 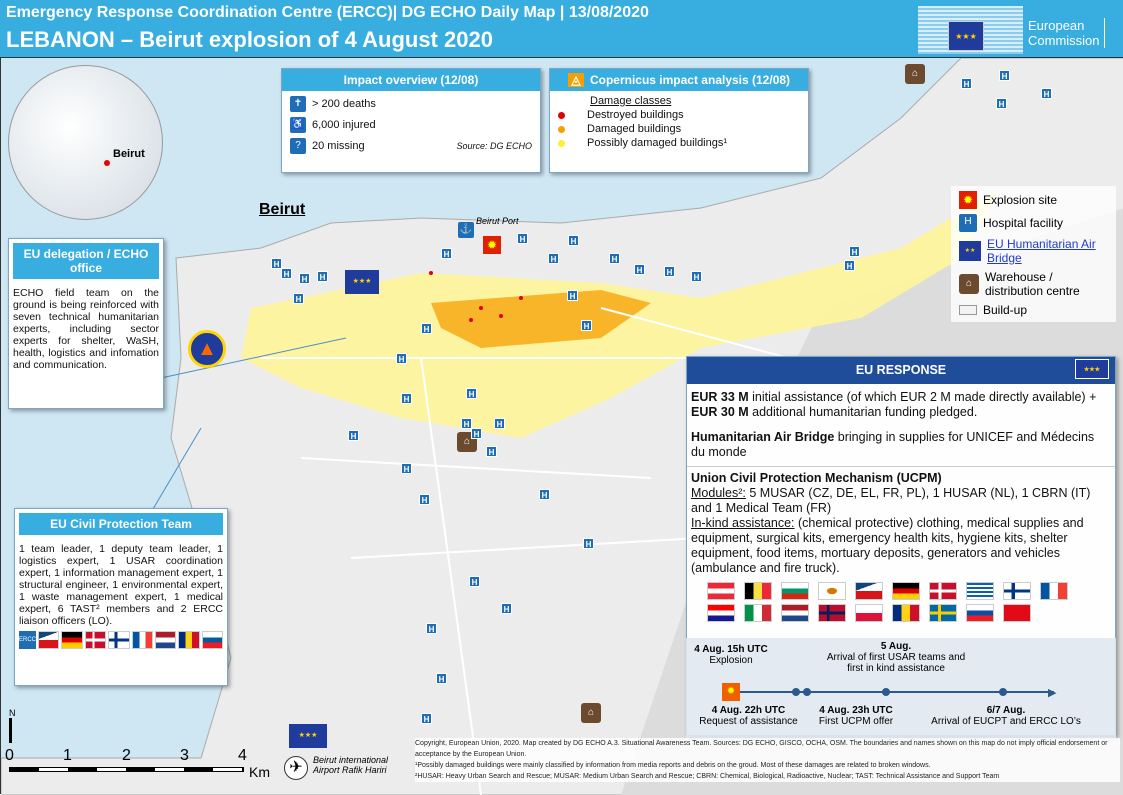 What do you see at coordinates (344, 125) in the screenshot?
I see `injured-count: 6,000 injured` at bounding box center [344, 125].